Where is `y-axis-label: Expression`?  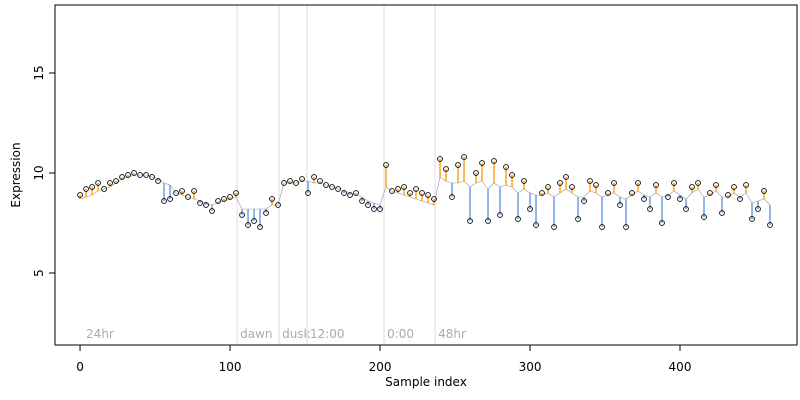
y-axis-label: Expression is located at coordinates (16, 174).